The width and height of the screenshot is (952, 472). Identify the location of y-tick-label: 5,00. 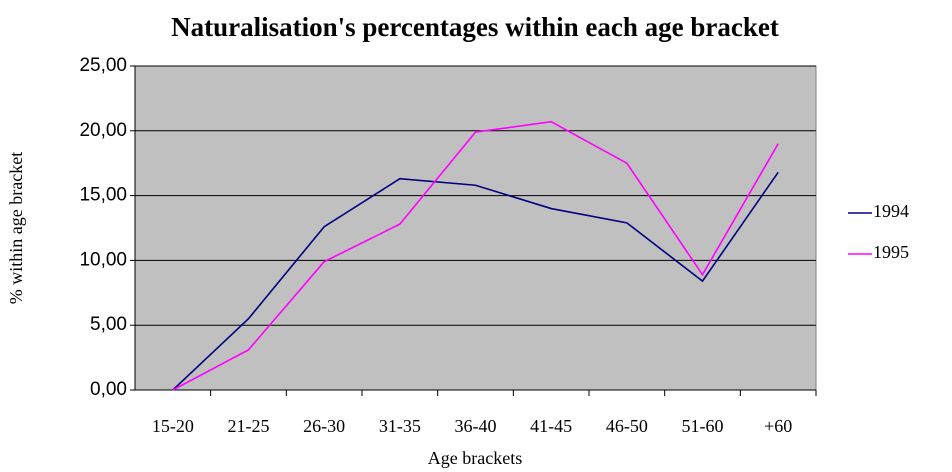
(108, 324).